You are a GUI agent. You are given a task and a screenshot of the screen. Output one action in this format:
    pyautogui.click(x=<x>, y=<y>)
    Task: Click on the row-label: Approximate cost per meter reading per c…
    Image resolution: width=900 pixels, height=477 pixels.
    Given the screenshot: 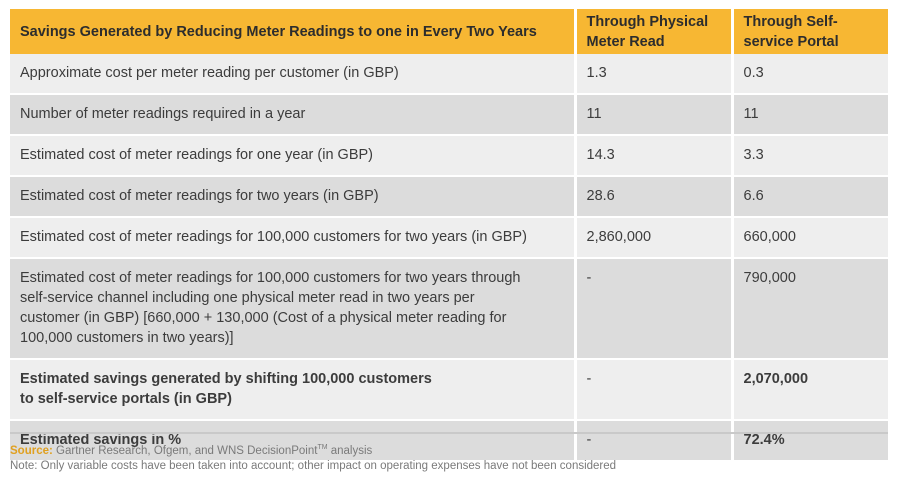 What is the action you would take?
    pyautogui.click(x=293, y=74)
    